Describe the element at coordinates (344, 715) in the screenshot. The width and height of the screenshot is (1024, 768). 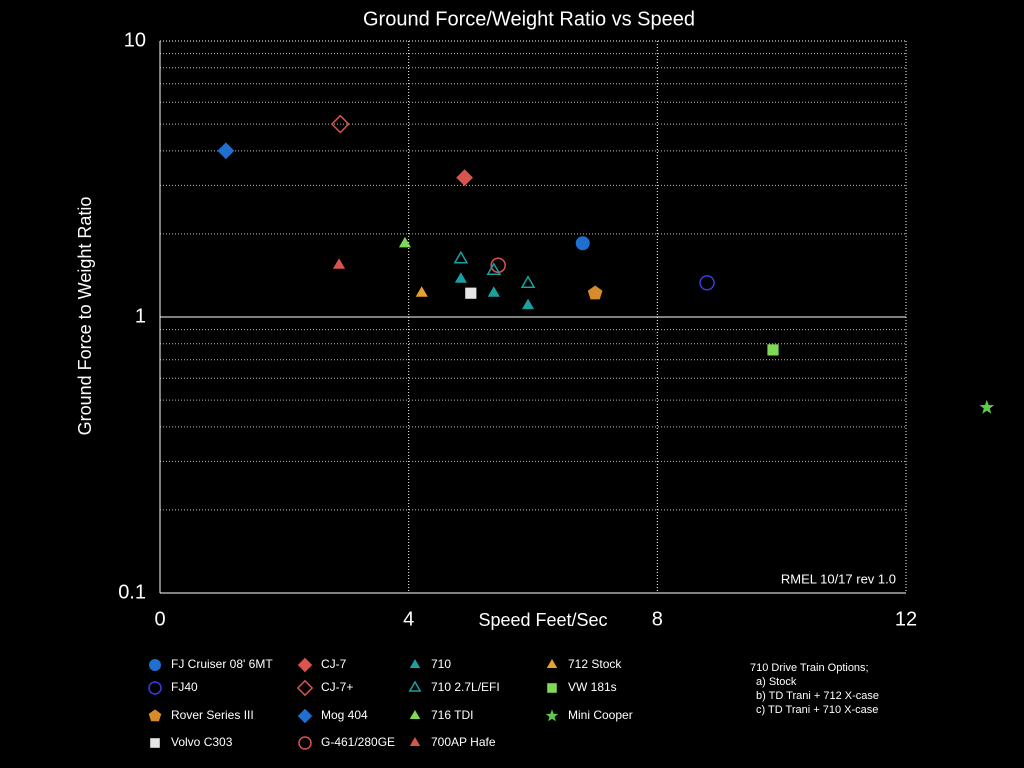
I see `legend-label: Mog 404` at that location.